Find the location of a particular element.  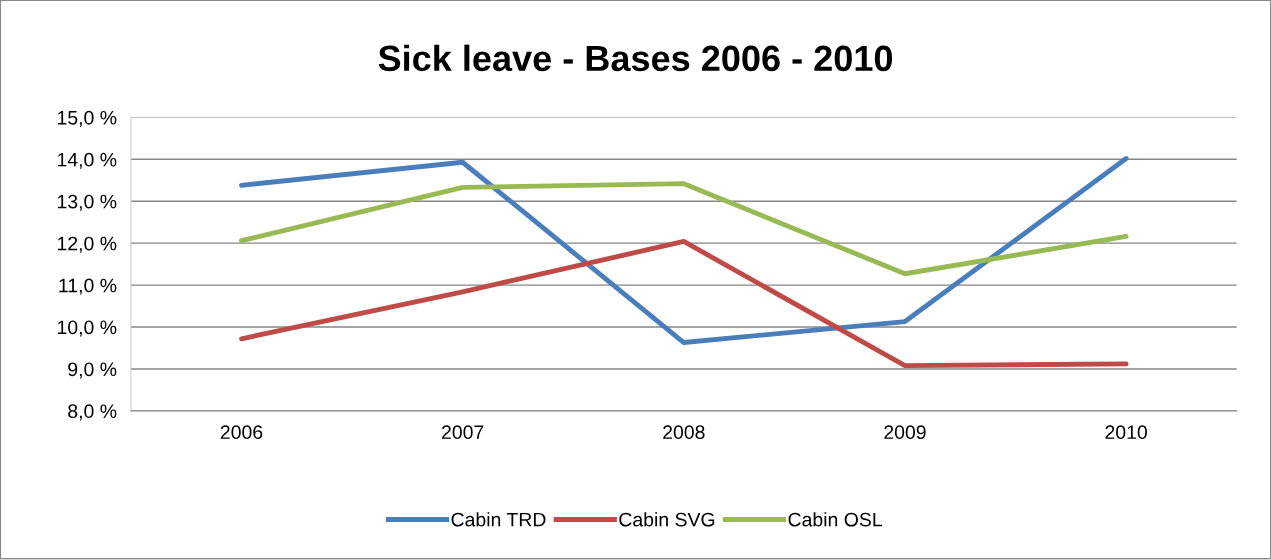

x-tick-label: 2008 is located at coordinates (684, 432).